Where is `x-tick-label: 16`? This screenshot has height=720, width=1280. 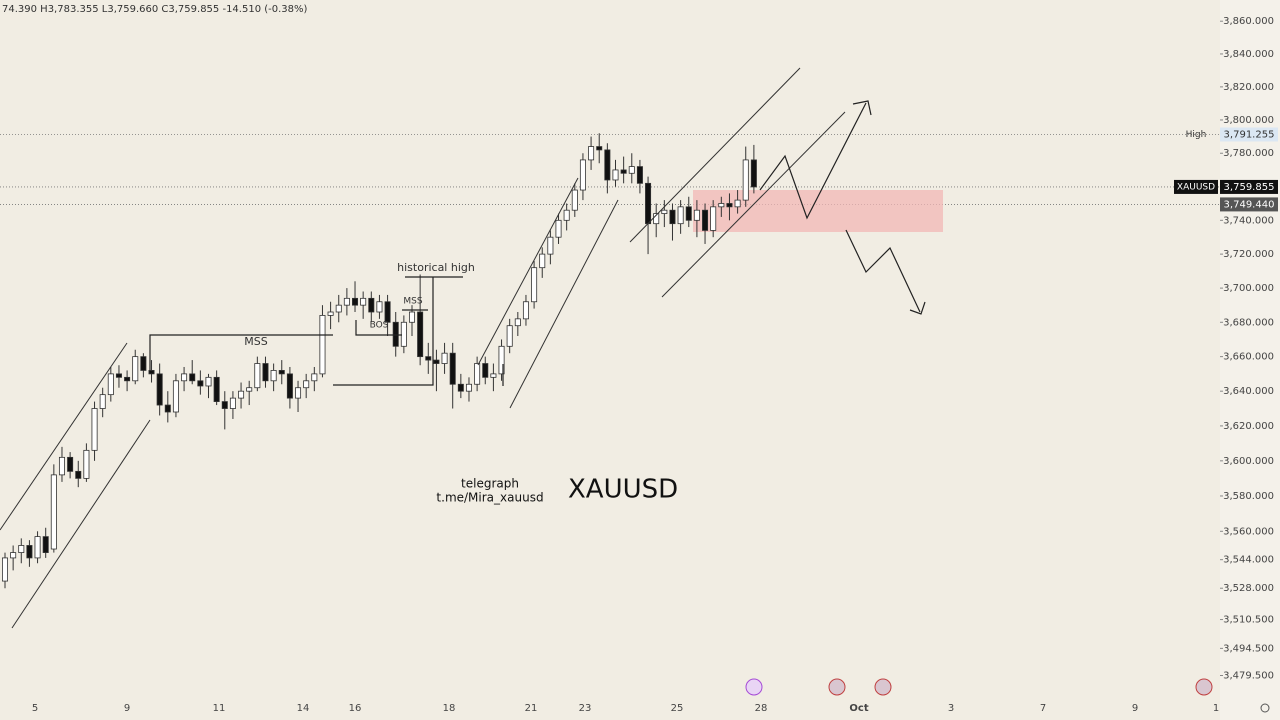
x-tick-label: 16 is located at coordinates (355, 708).